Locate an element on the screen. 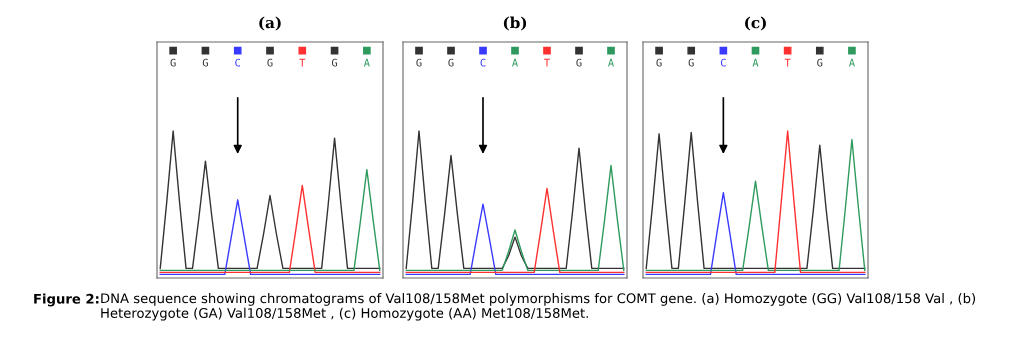  chart-title: (a) is located at coordinates (270, 23).